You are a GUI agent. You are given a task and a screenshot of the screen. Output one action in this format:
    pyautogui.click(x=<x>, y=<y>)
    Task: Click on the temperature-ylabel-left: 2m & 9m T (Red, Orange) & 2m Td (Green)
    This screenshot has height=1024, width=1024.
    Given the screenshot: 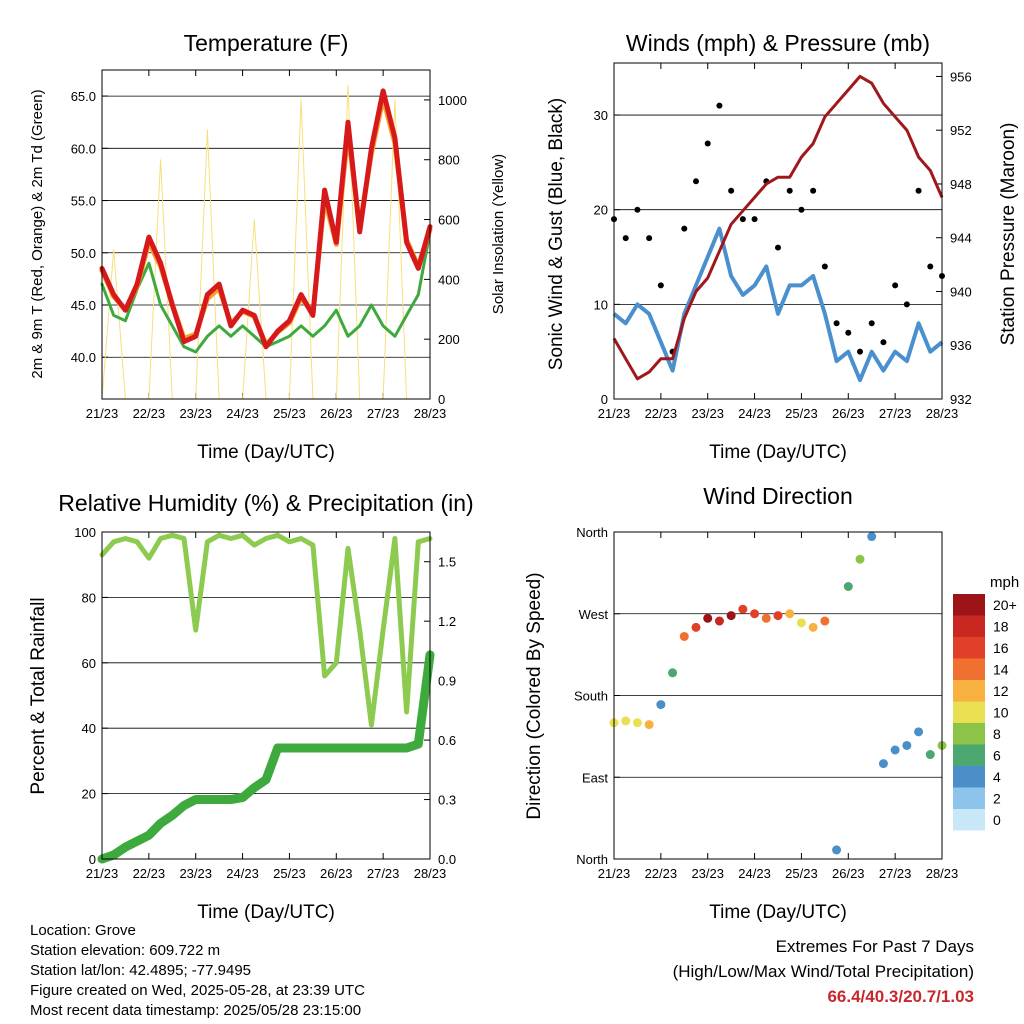 What is the action you would take?
    pyautogui.click(x=37, y=233)
    